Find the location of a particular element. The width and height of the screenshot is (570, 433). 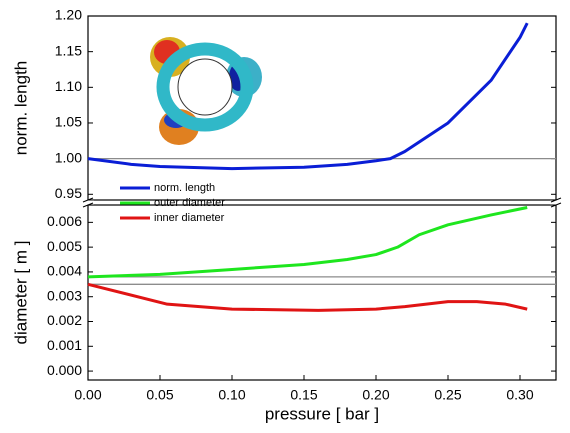

x-tick-label: 0.15 is located at coordinates (303, 395).